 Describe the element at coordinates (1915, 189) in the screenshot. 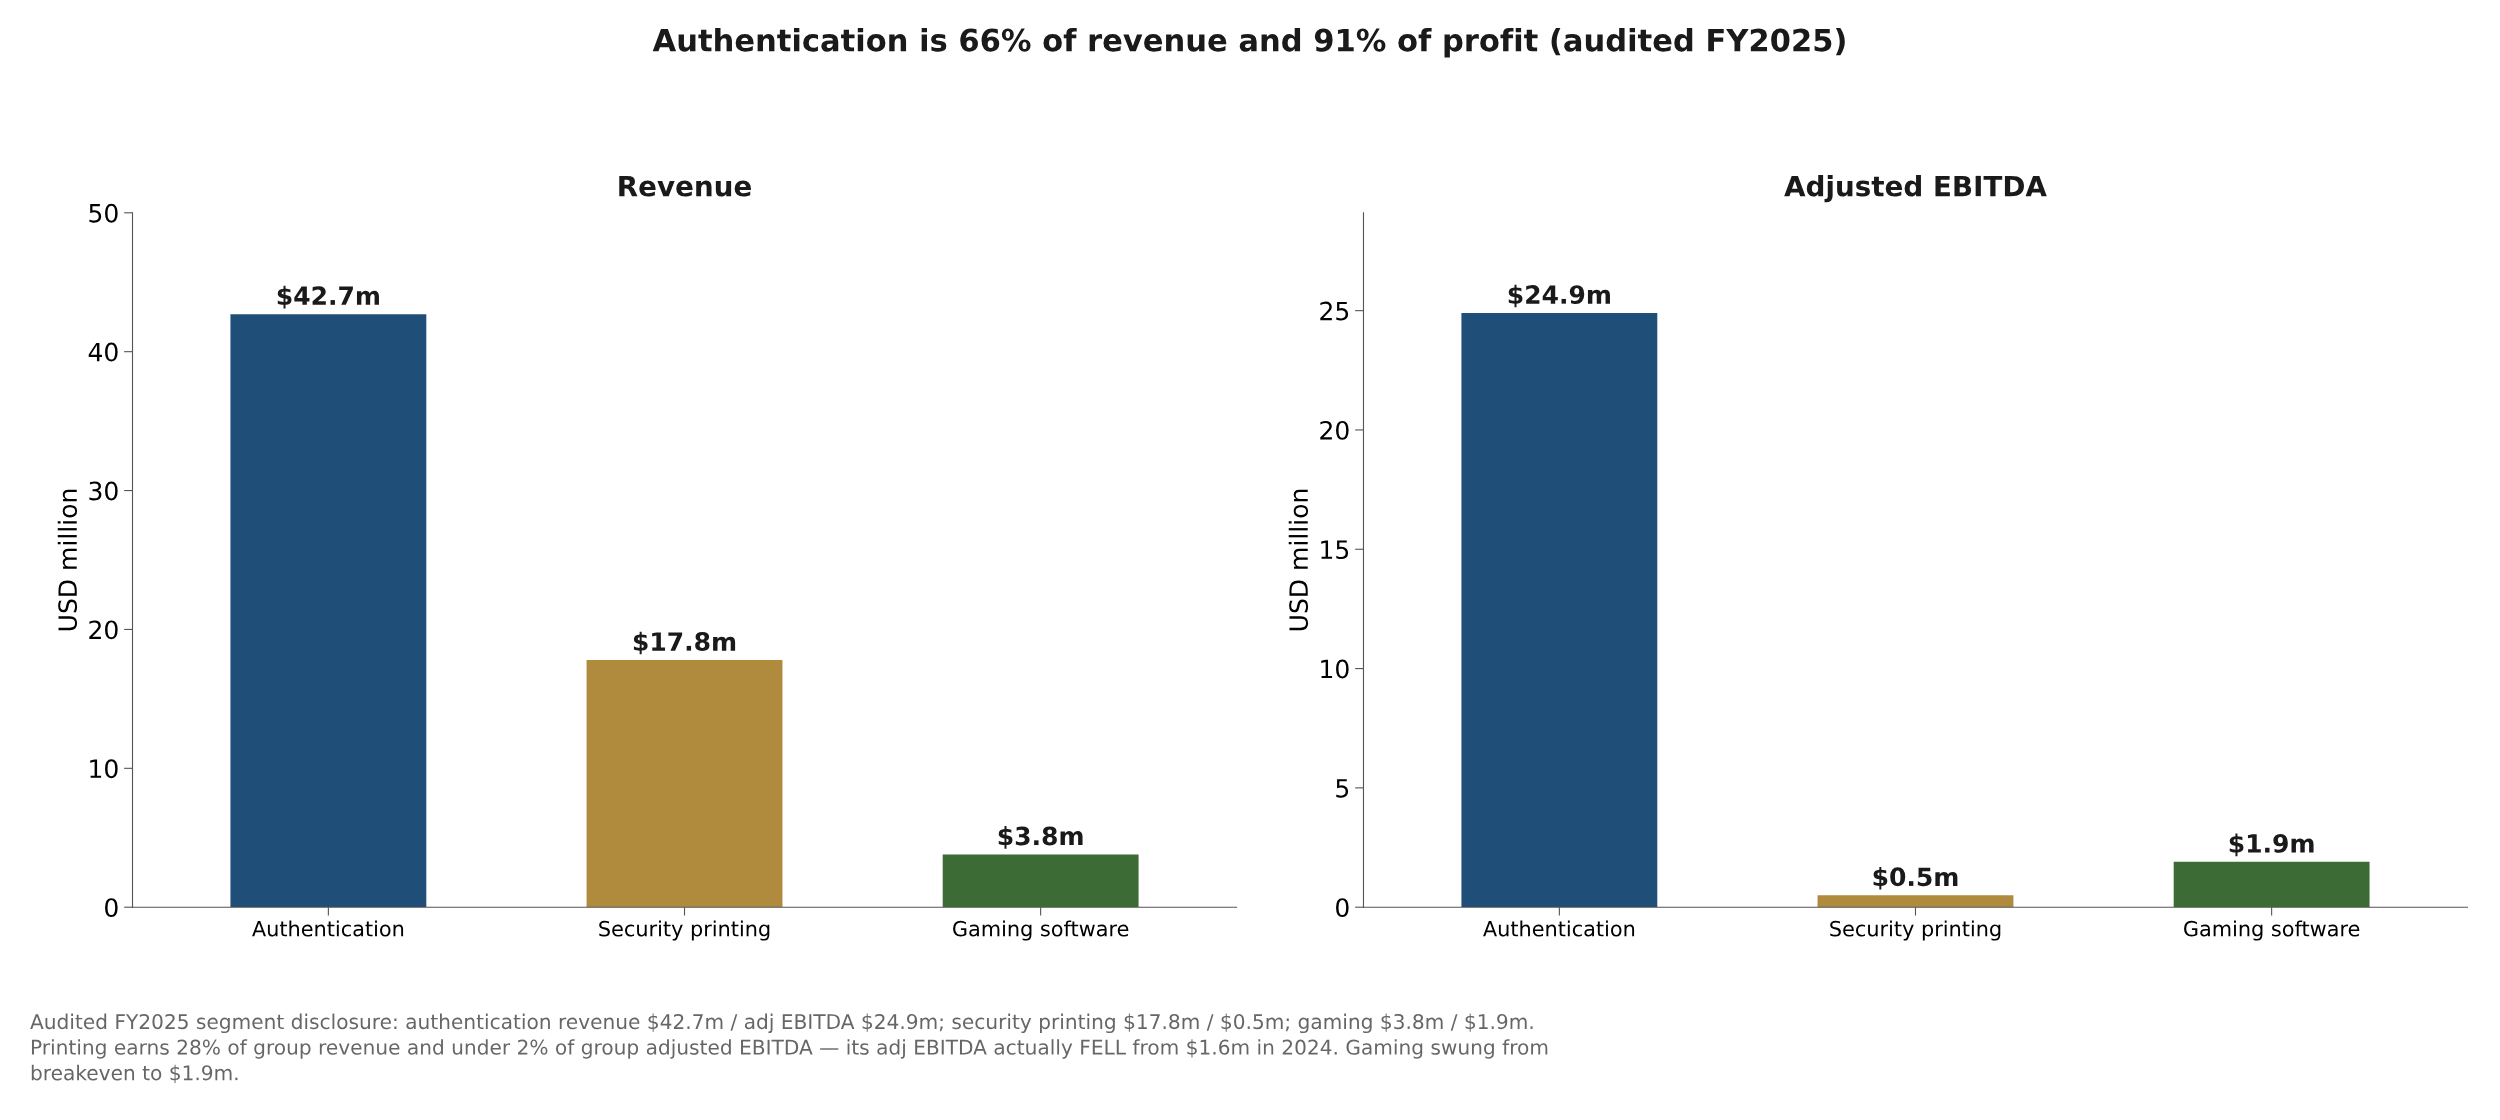

I see `chart-title: Adjusted EBITDA` at that location.